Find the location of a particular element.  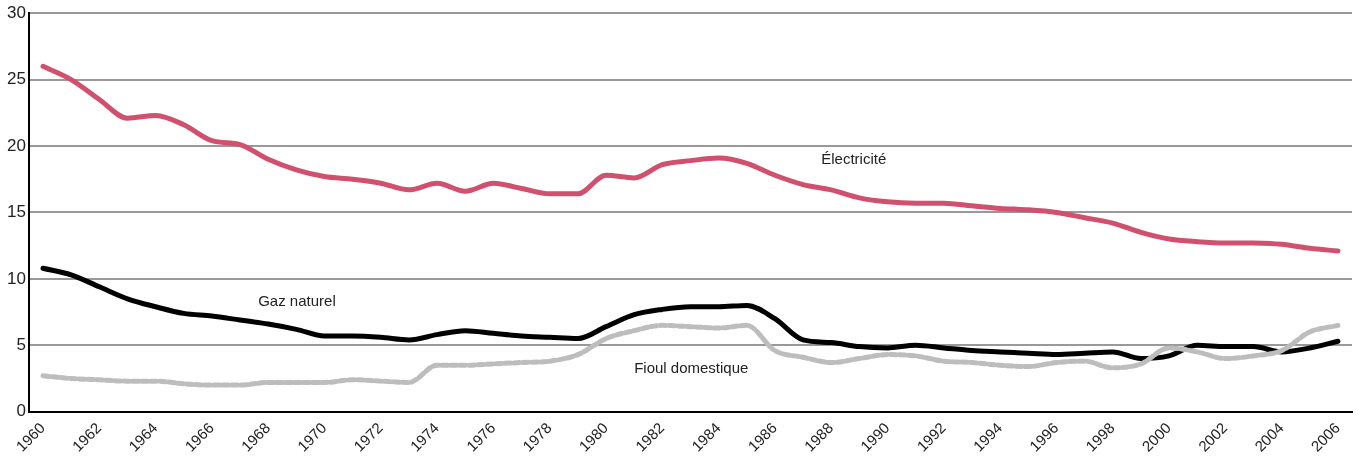

y-tick-label: 30 is located at coordinates (16, 12).